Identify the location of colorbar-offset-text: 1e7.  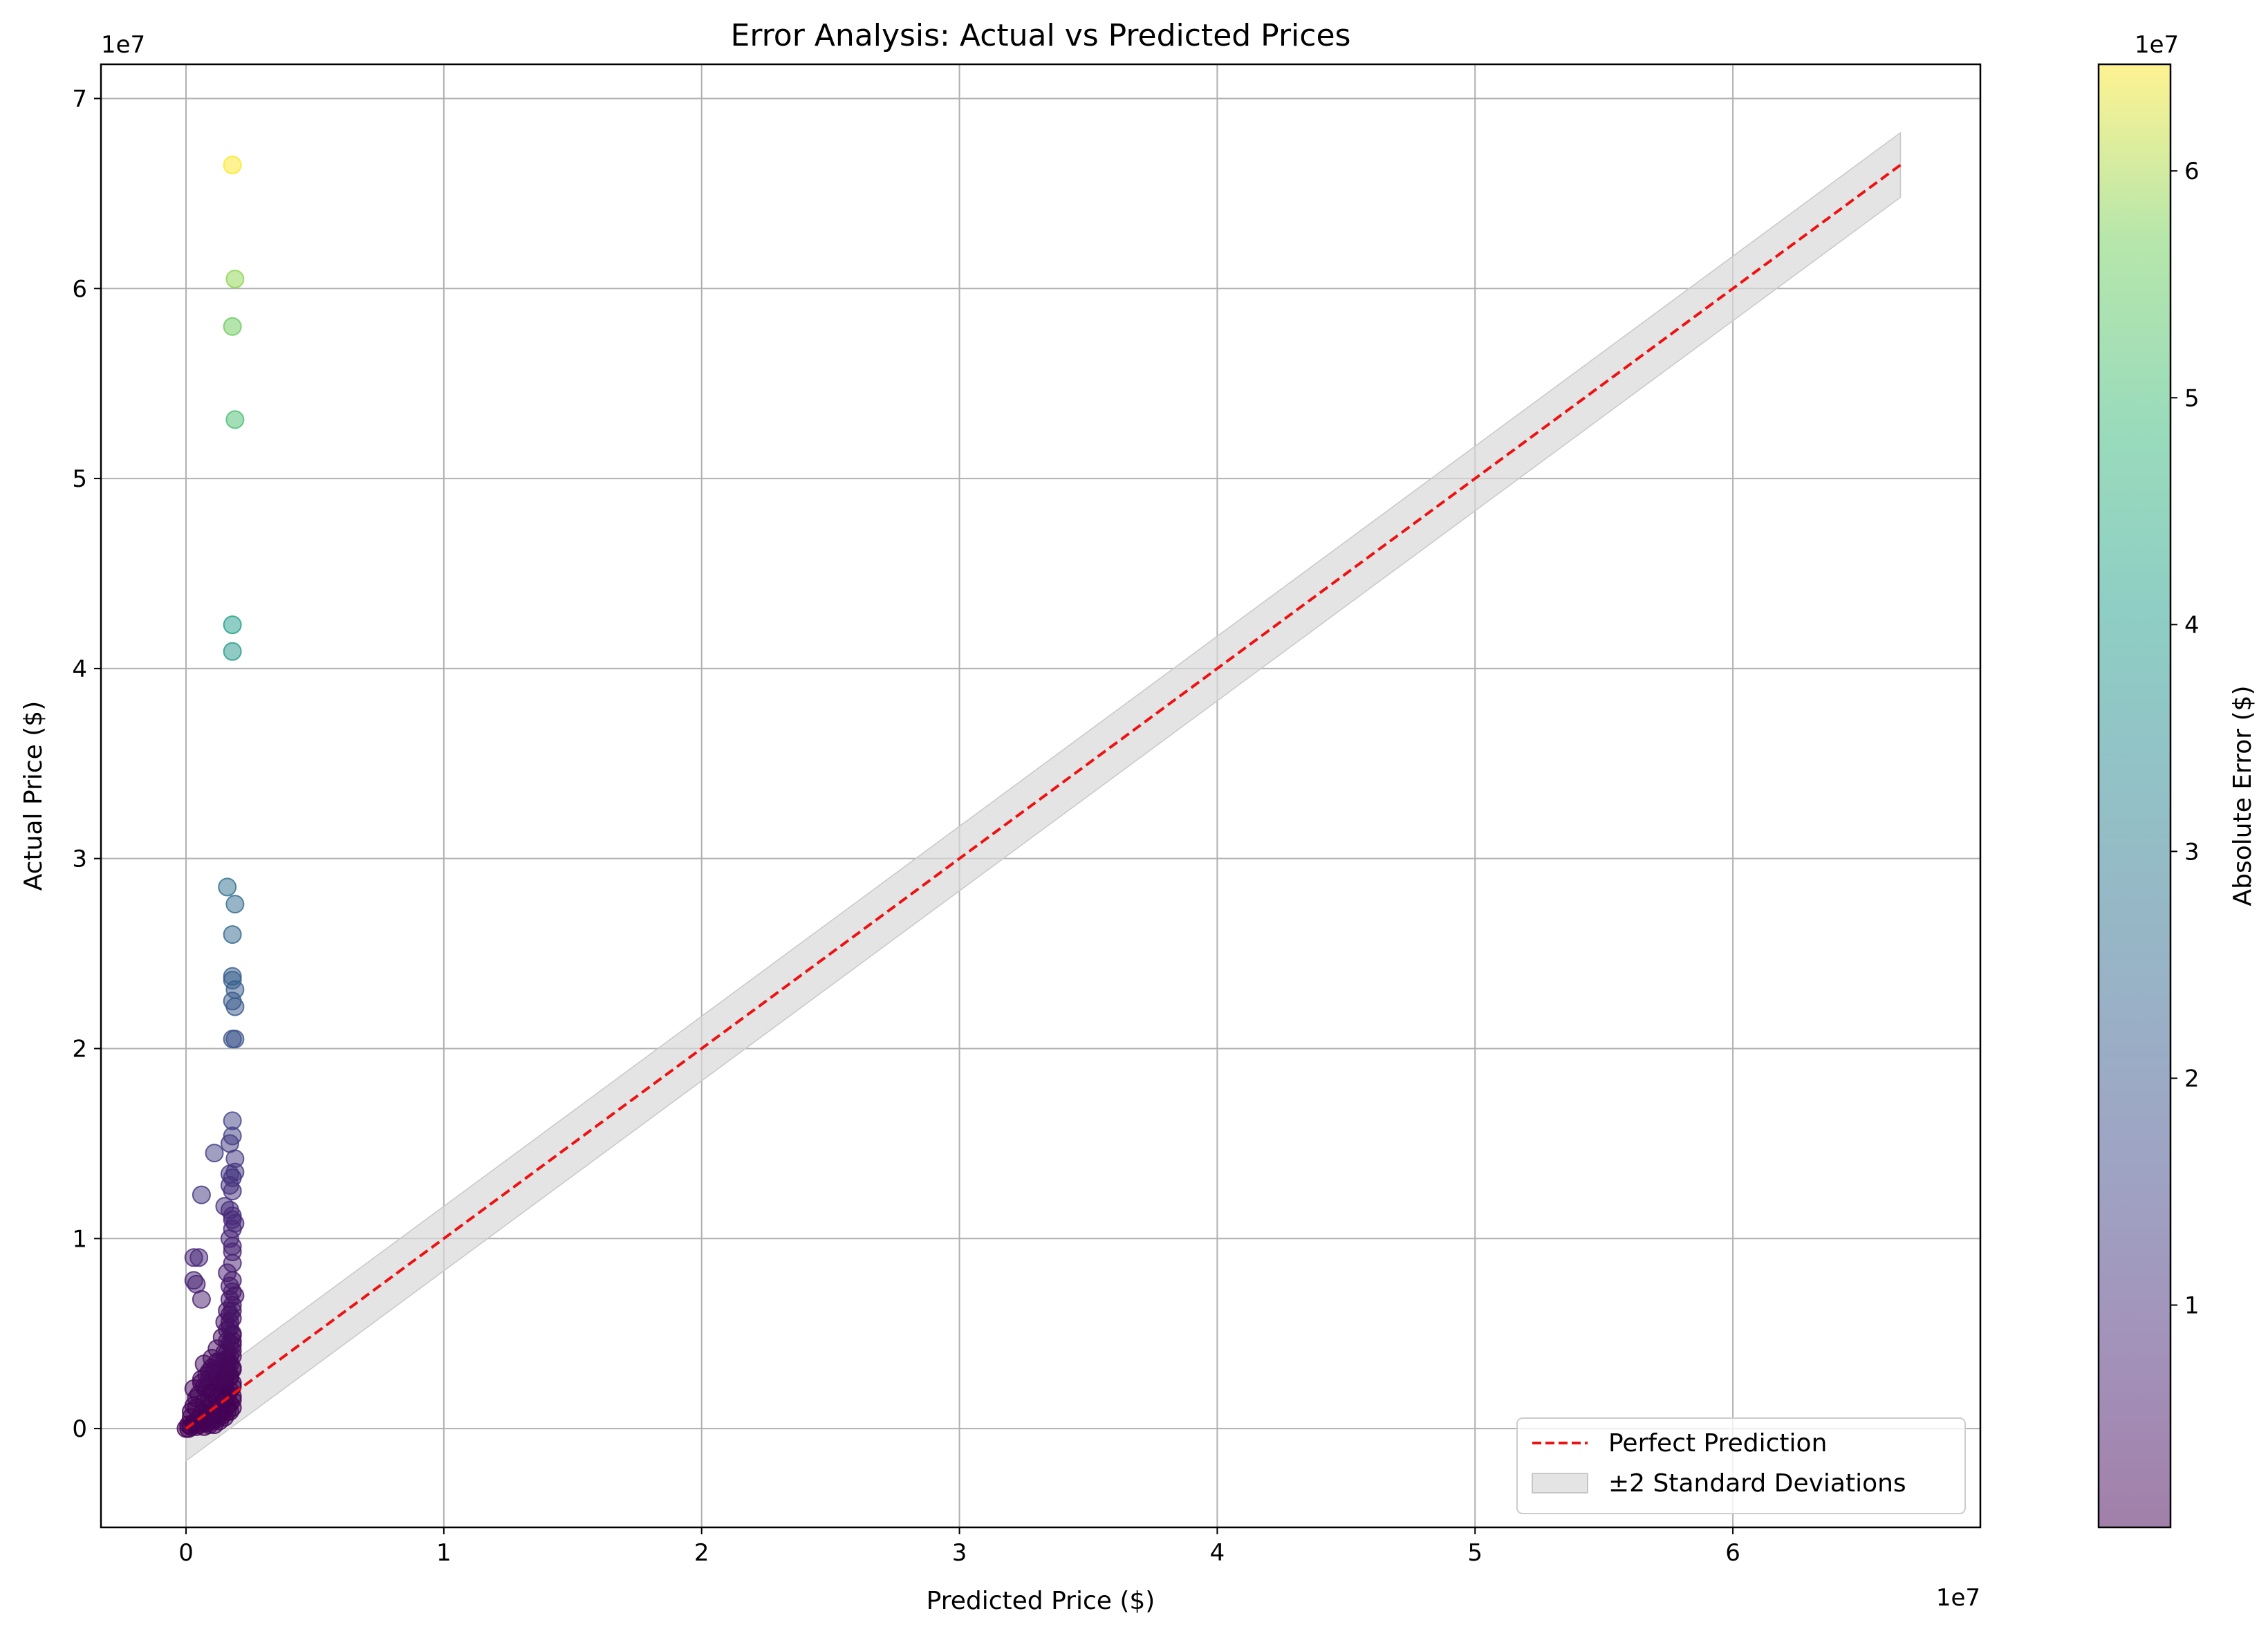
(2157, 45).